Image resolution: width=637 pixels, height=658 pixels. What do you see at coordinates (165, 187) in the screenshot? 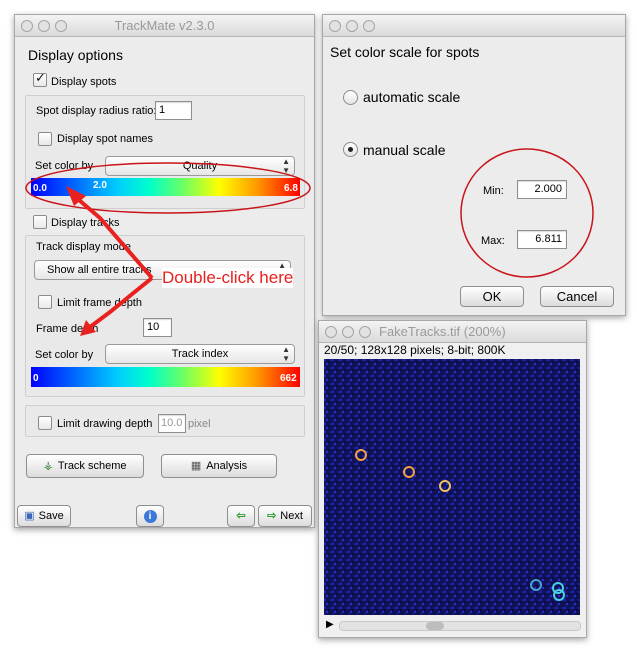
I see `spot-color-scale-bar` at bounding box center [165, 187].